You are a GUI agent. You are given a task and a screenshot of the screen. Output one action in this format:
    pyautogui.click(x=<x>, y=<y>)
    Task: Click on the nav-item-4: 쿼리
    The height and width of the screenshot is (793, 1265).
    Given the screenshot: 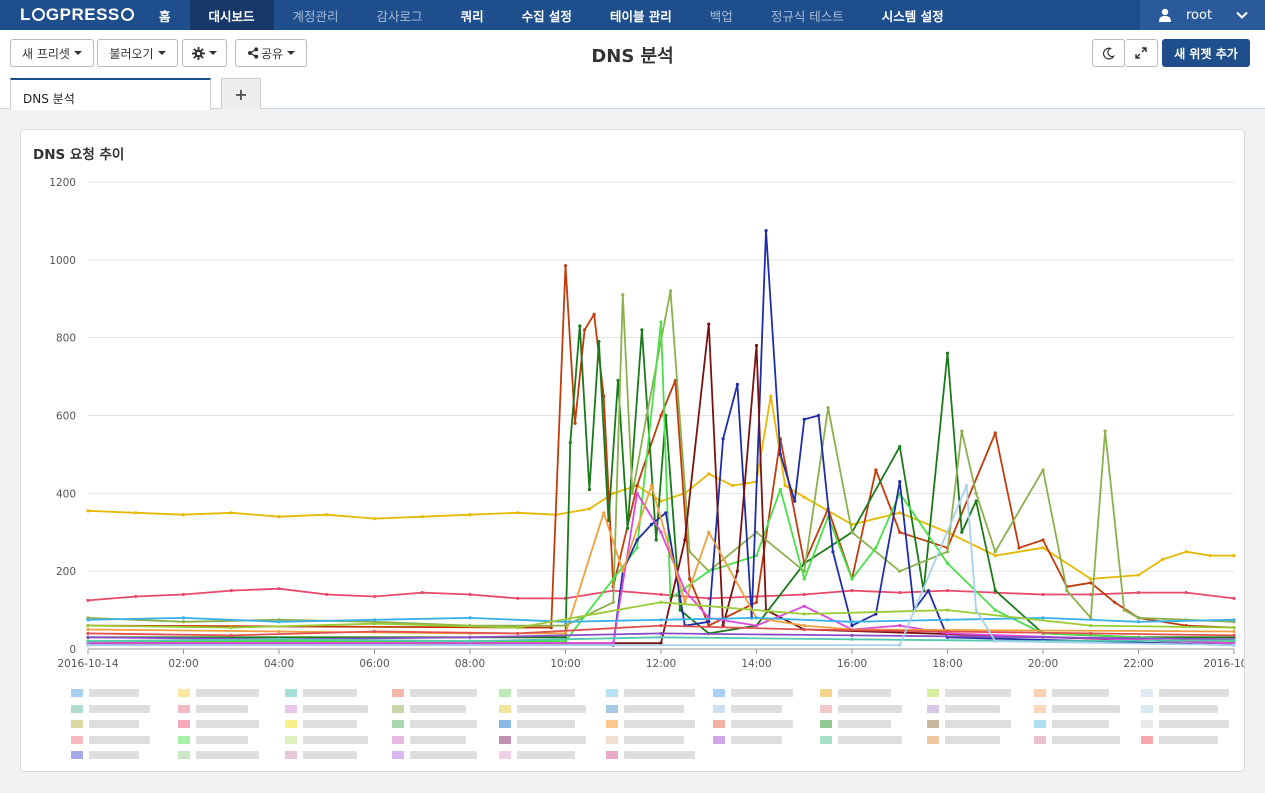 What is the action you would take?
    pyautogui.click(x=472, y=16)
    